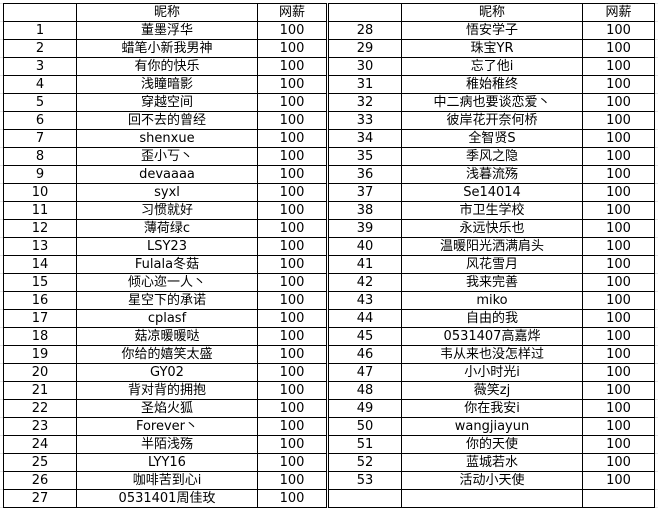 The image size is (658, 510). I want to click on row-number: 30, so click(365, 66).